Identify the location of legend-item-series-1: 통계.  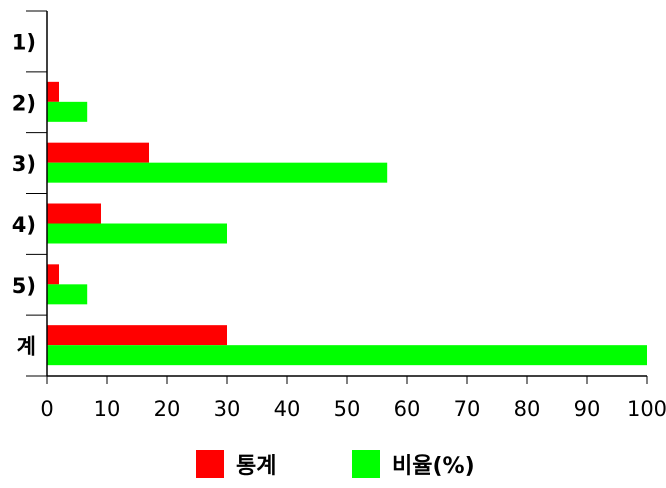
(236, 464).